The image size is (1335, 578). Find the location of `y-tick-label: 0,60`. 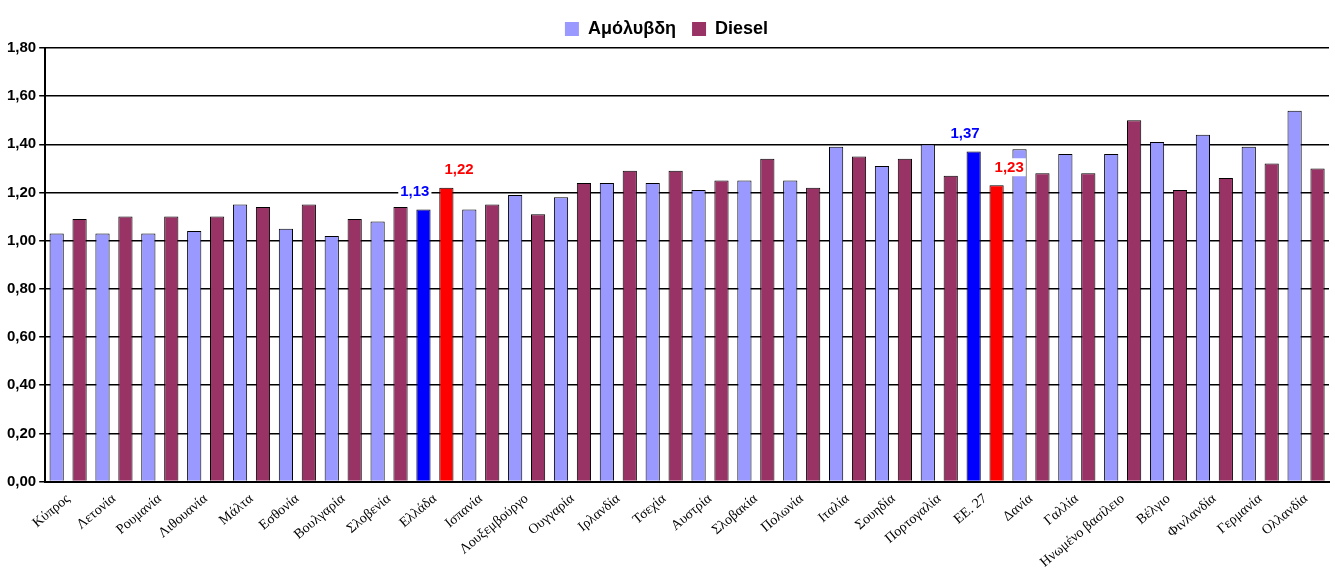

y-tick-label: 0,60 is located at coordinates (21, 336).